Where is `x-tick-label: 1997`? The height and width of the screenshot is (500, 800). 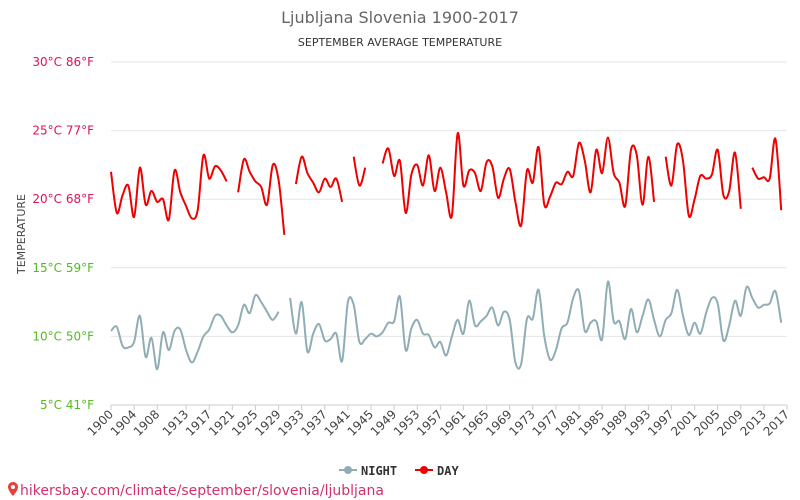 x-tick-label: 1997 is located at coordinates (660, 422).